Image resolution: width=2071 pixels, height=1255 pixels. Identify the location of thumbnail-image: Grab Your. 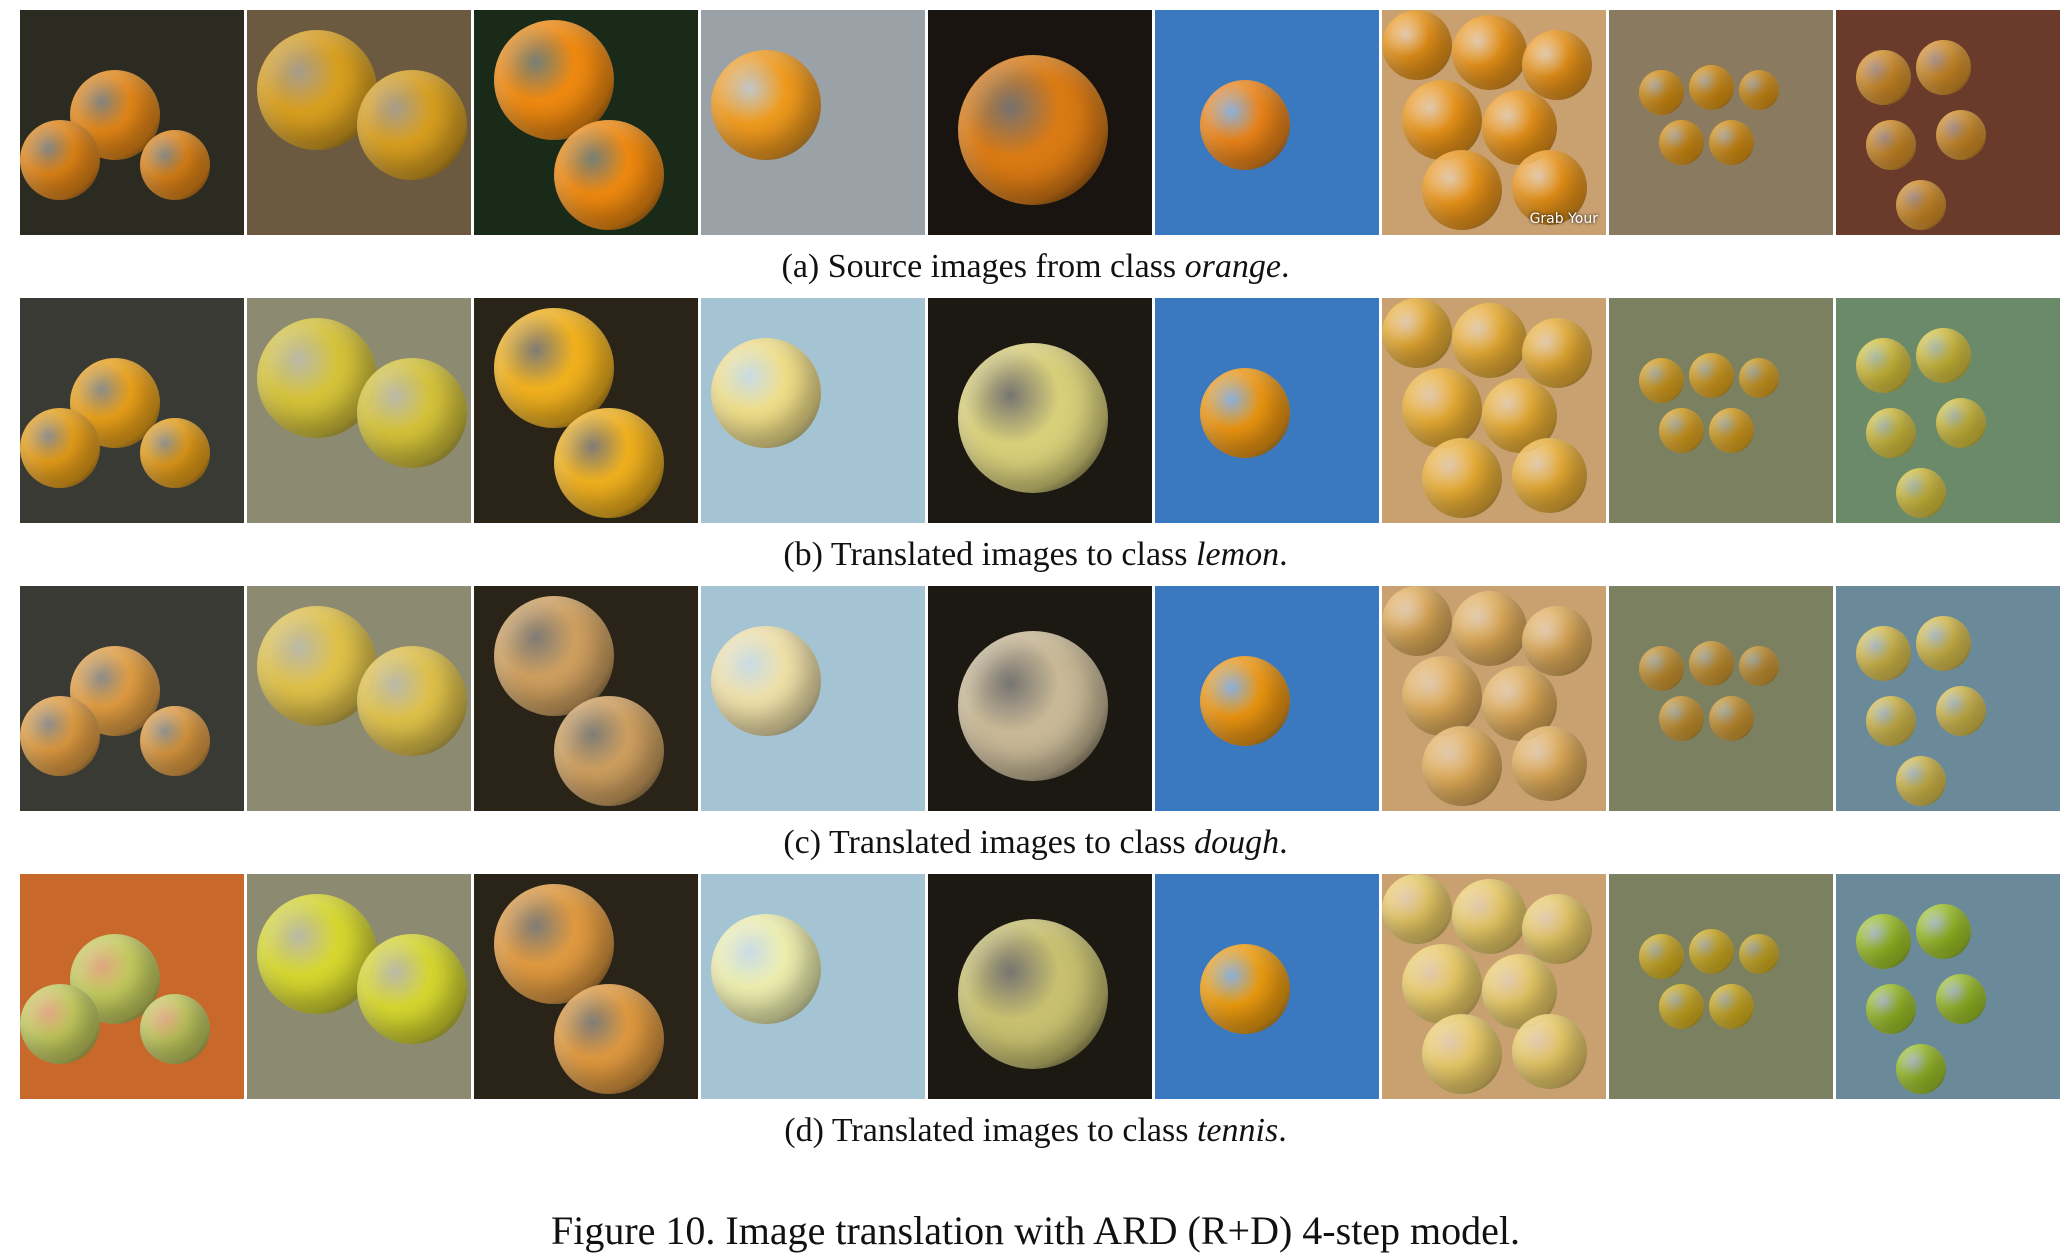
(1494, 122).